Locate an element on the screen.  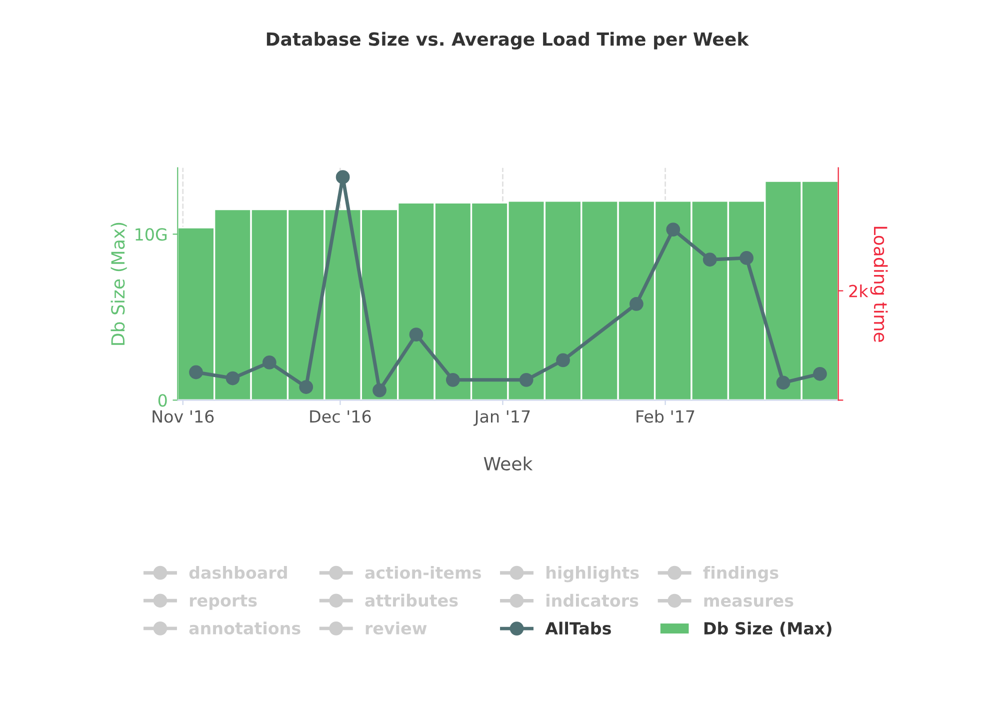
x-axis-title: Week is located at coordinates (508, 463).